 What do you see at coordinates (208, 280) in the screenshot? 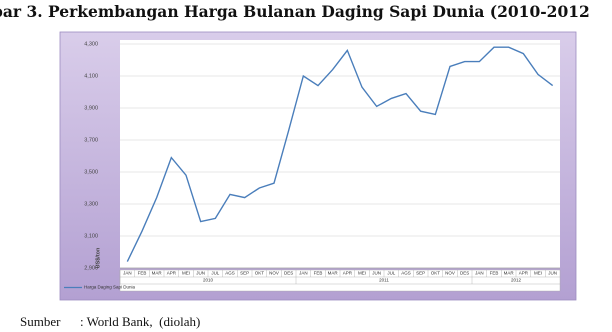
I see `x-group-label: 2010` at bounding box center [208, 280].